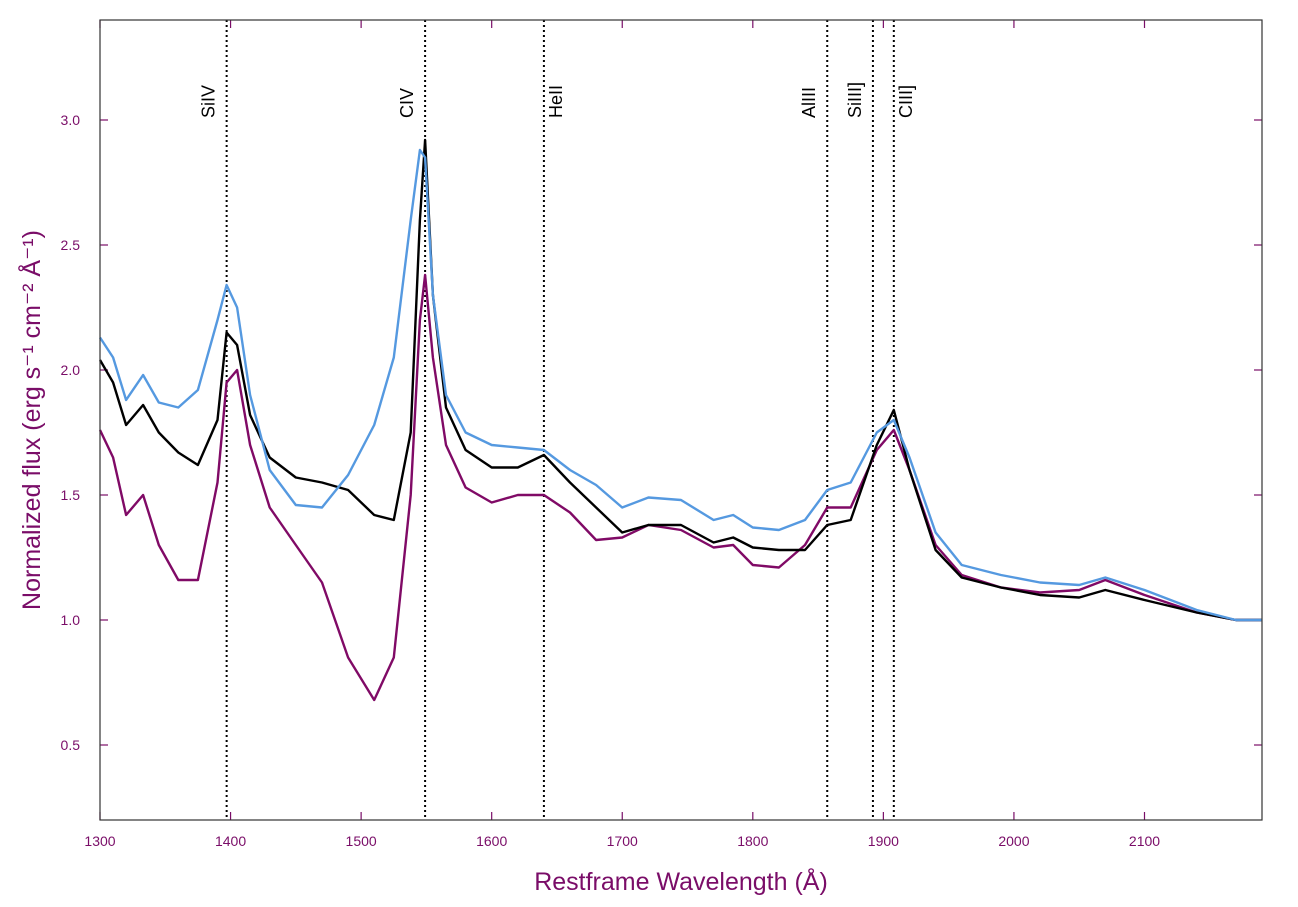  Describe the element at coordinates (71, 745) in the screenshot. I see `y-tick-label: 0.5` at that location.